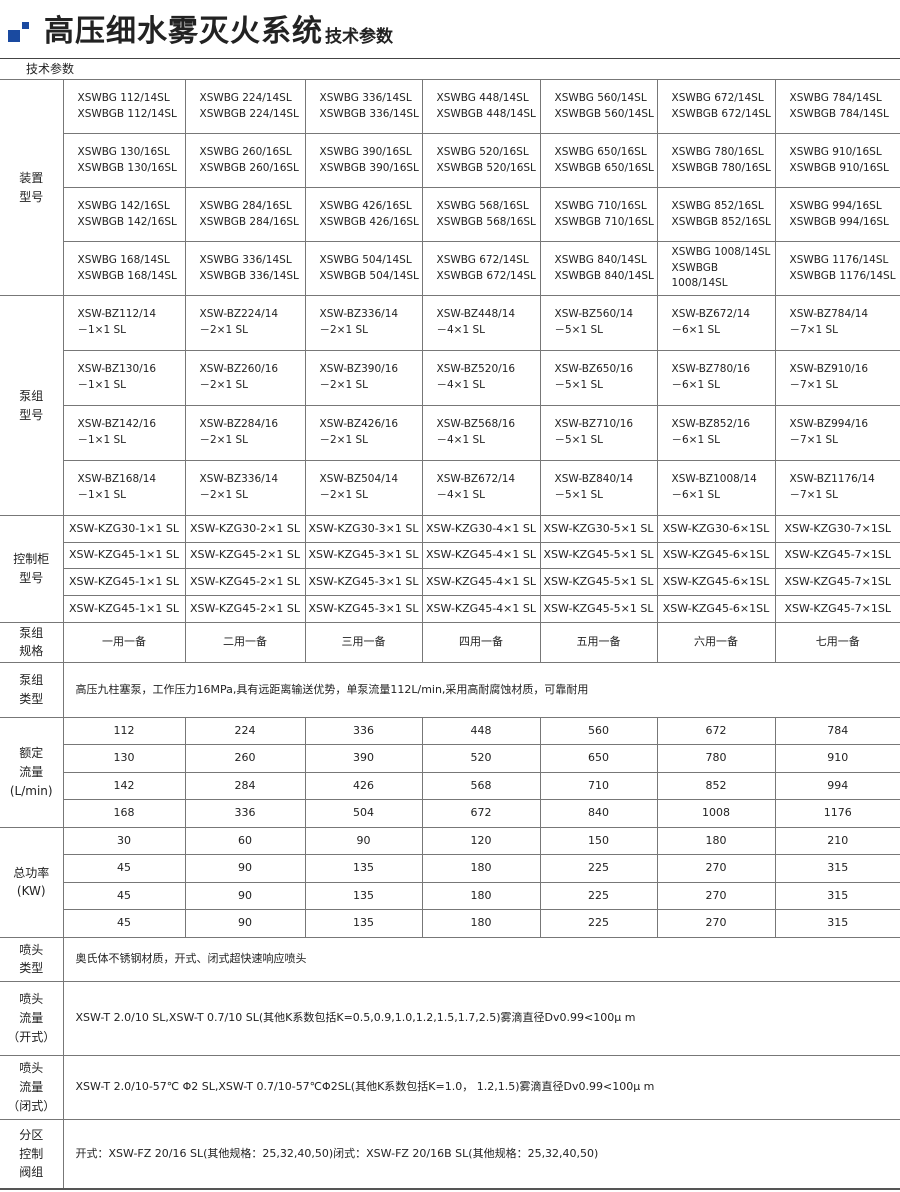 The width and height of the screenshot is (900, 1192). Describe the element at coordinates (837, 214) in the screenshot. I see `device-model-cell: XSWBG 994/16SL XSWBGB 994/16SL` at that location.